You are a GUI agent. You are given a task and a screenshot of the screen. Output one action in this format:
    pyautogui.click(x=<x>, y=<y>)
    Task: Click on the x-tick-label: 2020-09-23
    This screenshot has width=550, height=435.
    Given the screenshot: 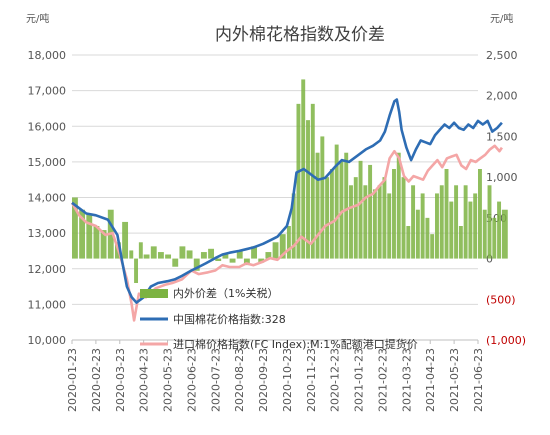 What is the action you would take?
    pyautogui.click(x=263, y=380)
    